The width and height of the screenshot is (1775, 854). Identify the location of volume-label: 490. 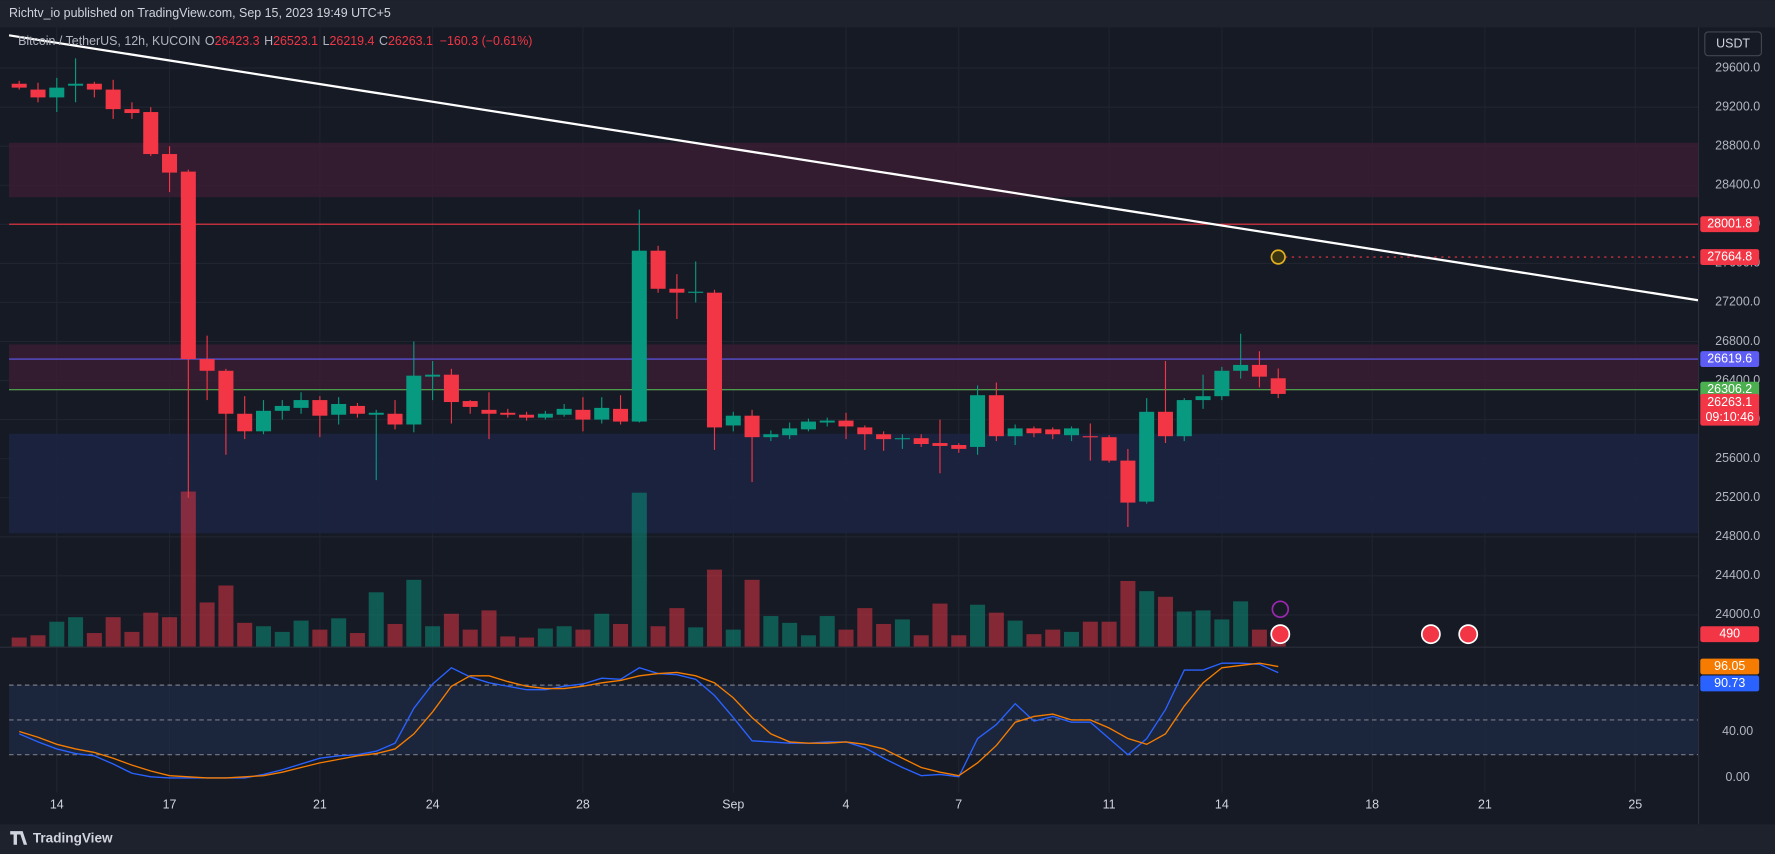
(1729, 633).